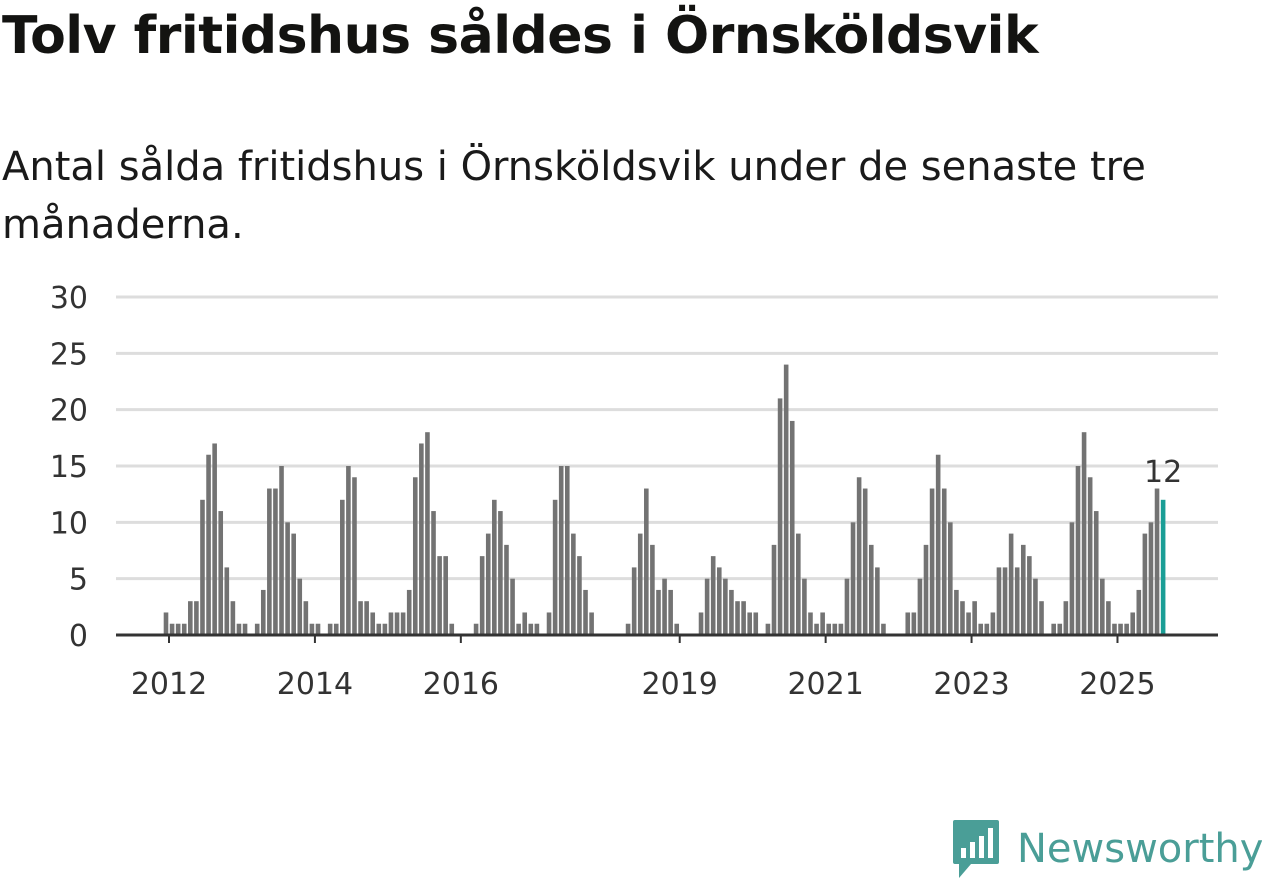 The width and height of the screenshot is (1262, 880). What do you see at coordinates (1106, 849) in the screenshot?
I see `newsworthy-logo: Newsworthy` at bounding box center [1106, 849].